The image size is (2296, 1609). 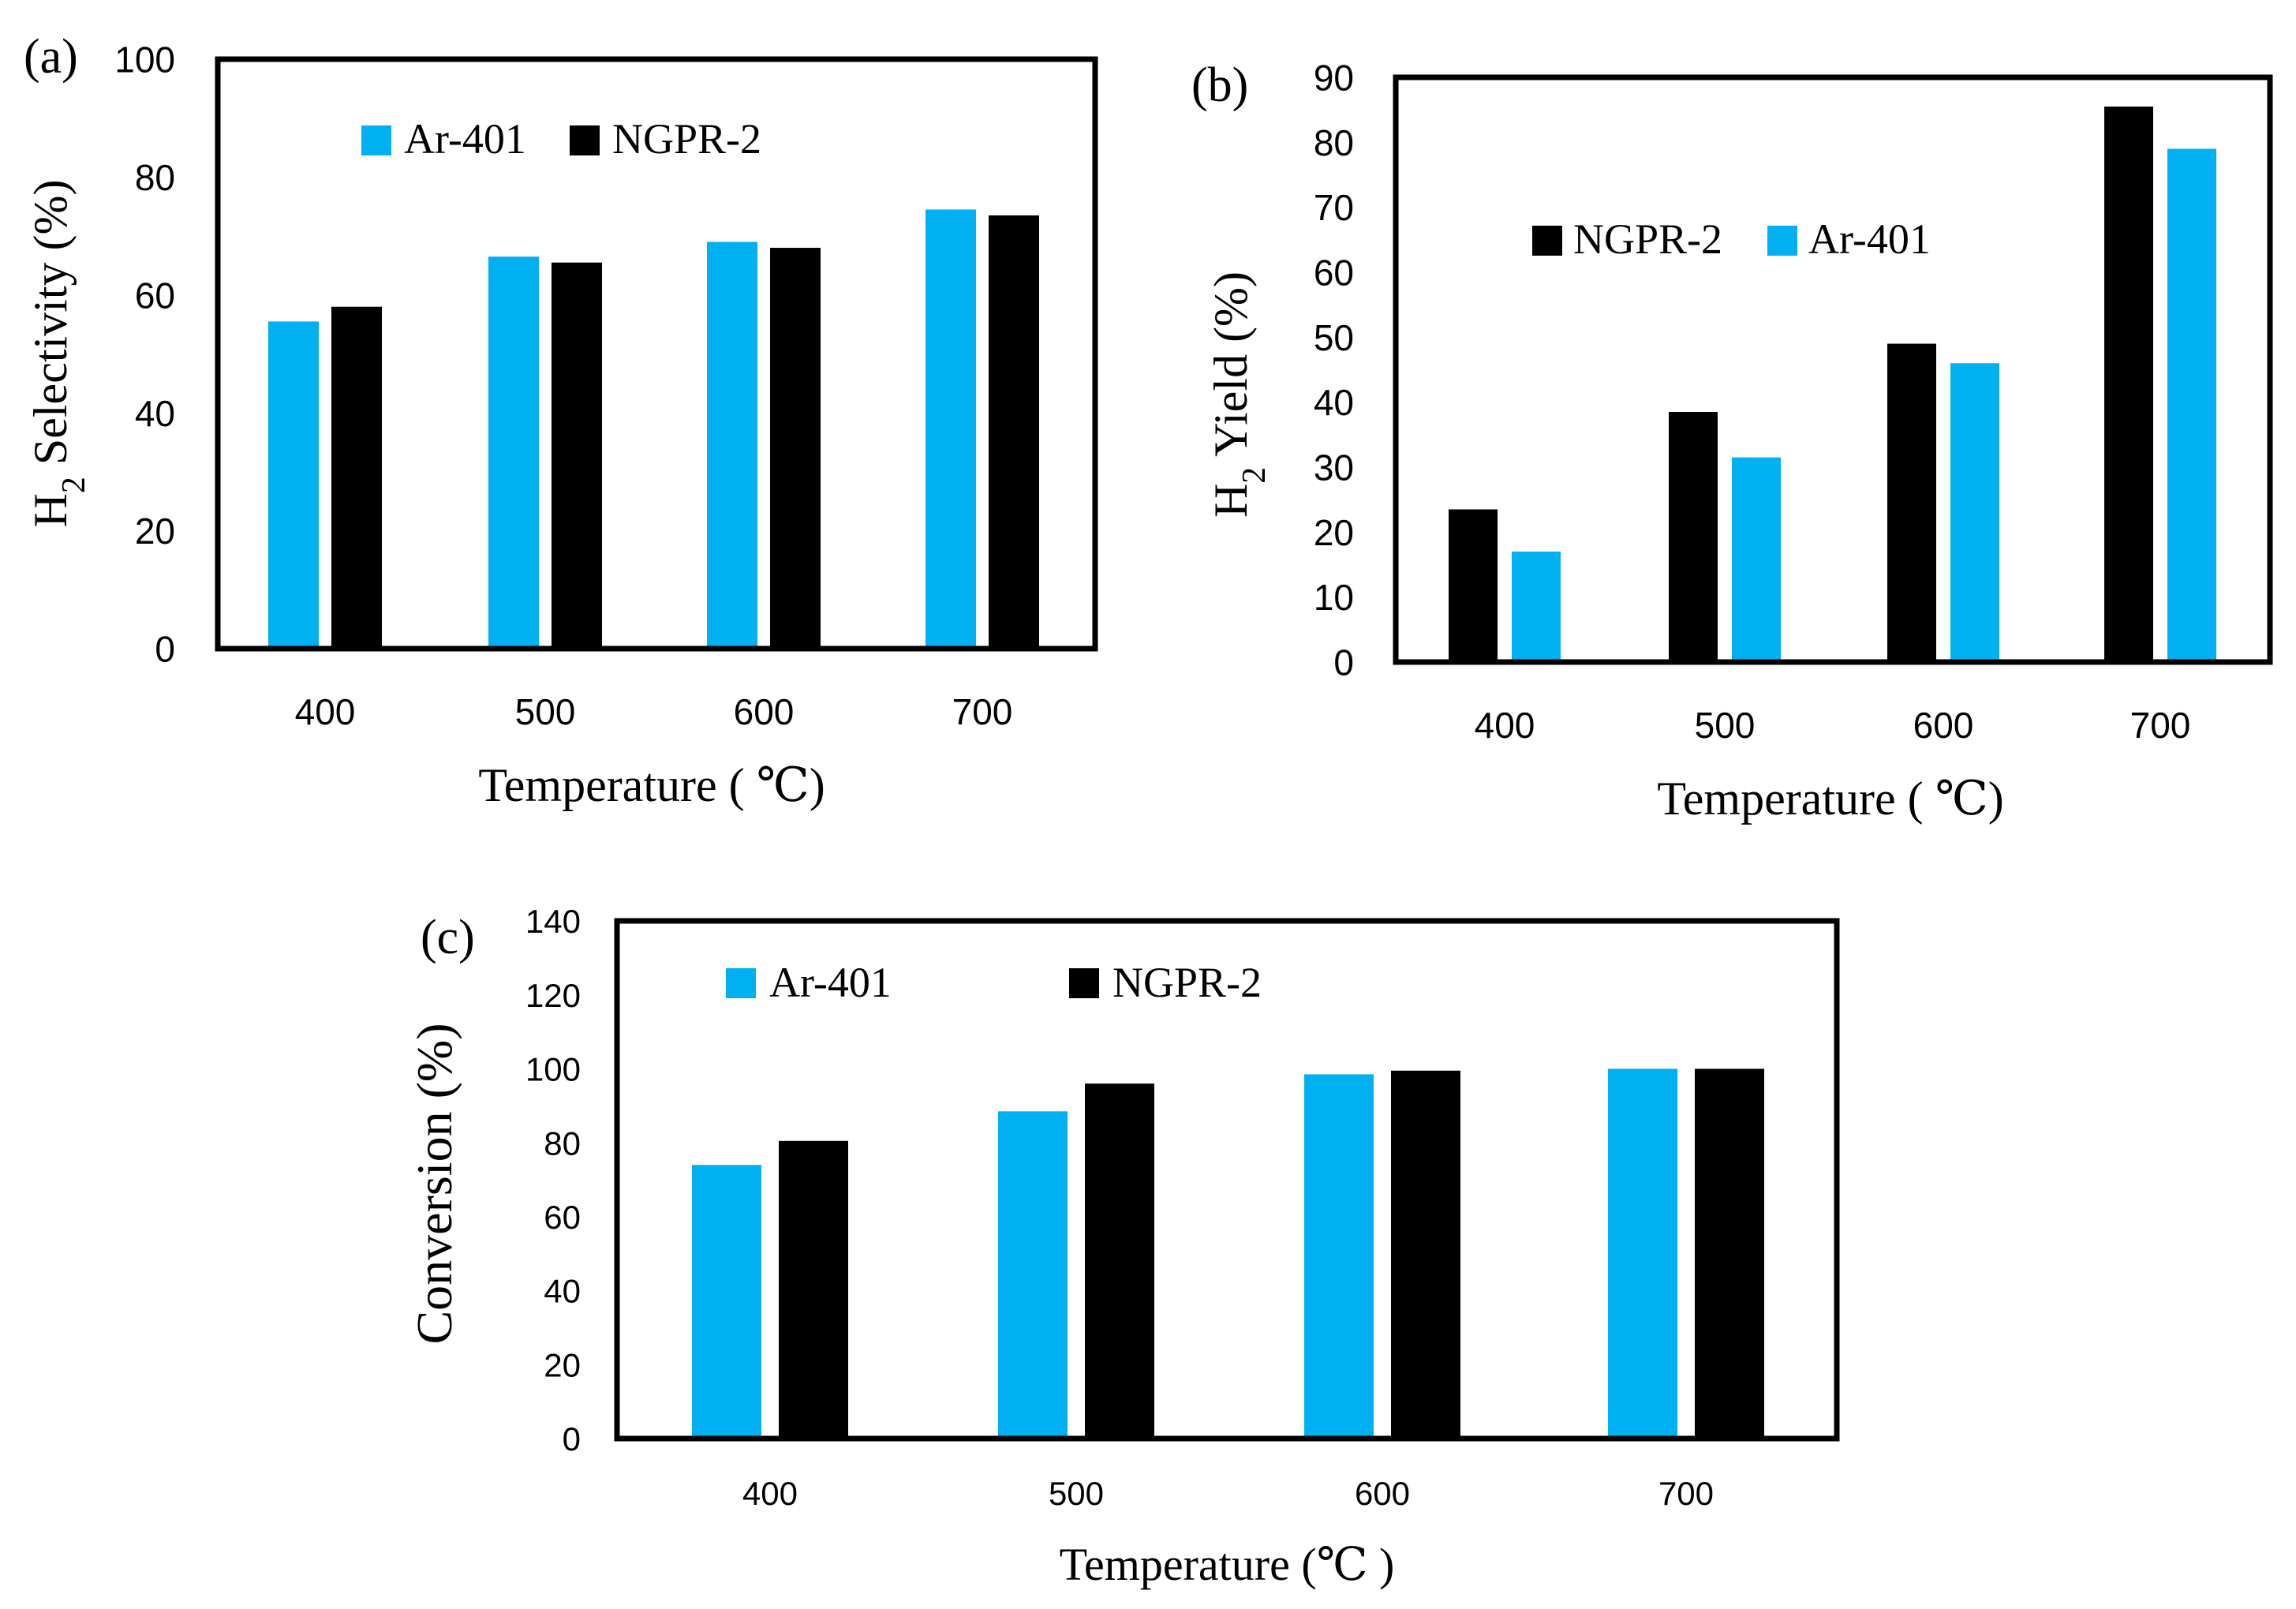 I want to click on legend-c: Ar-401 NGPR-2, so click(x=994, y=982).